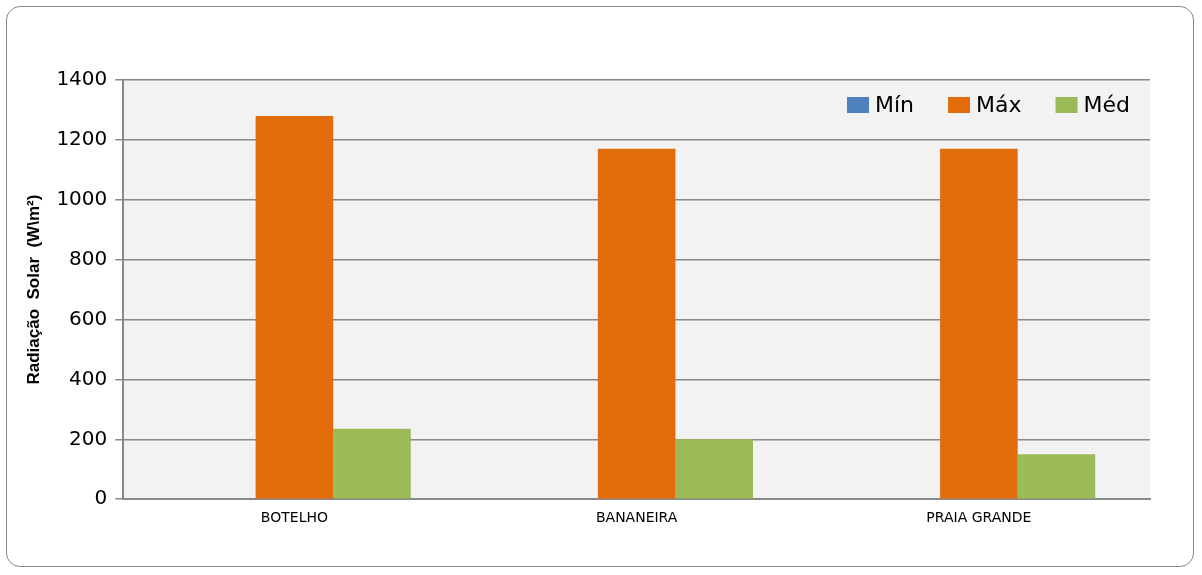  I want to click on y-tick-label: 400, so click(88, 377).